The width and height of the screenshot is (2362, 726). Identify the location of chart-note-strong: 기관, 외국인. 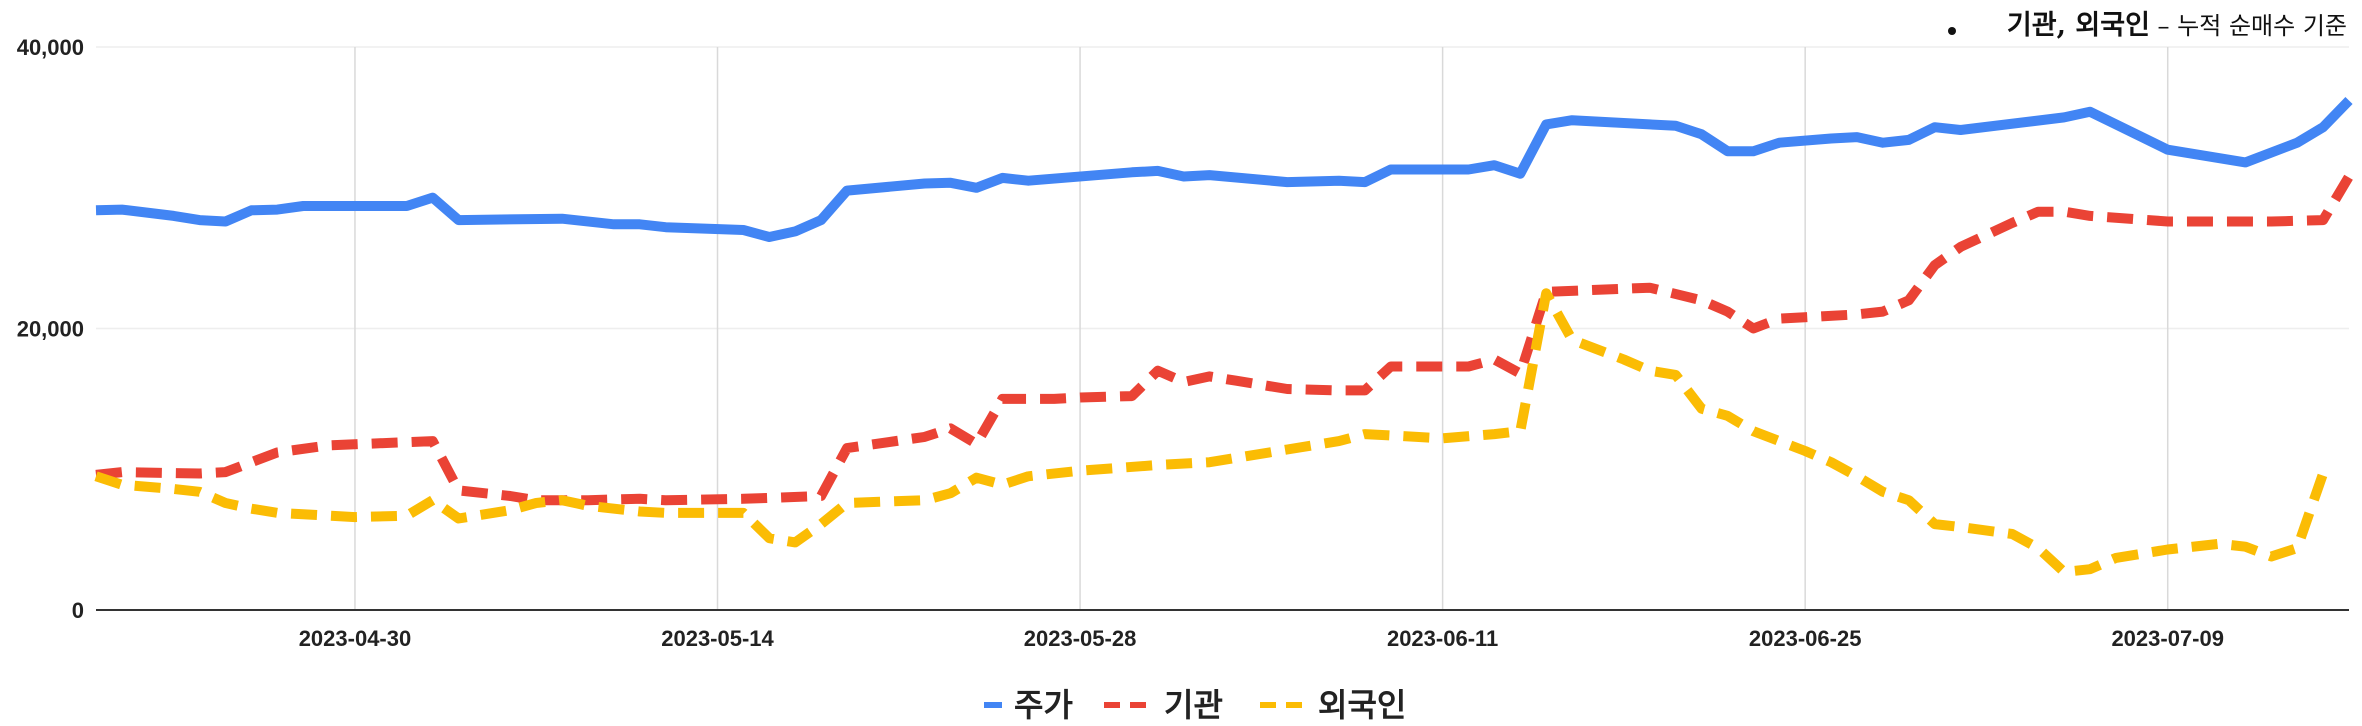
(2078, 25).